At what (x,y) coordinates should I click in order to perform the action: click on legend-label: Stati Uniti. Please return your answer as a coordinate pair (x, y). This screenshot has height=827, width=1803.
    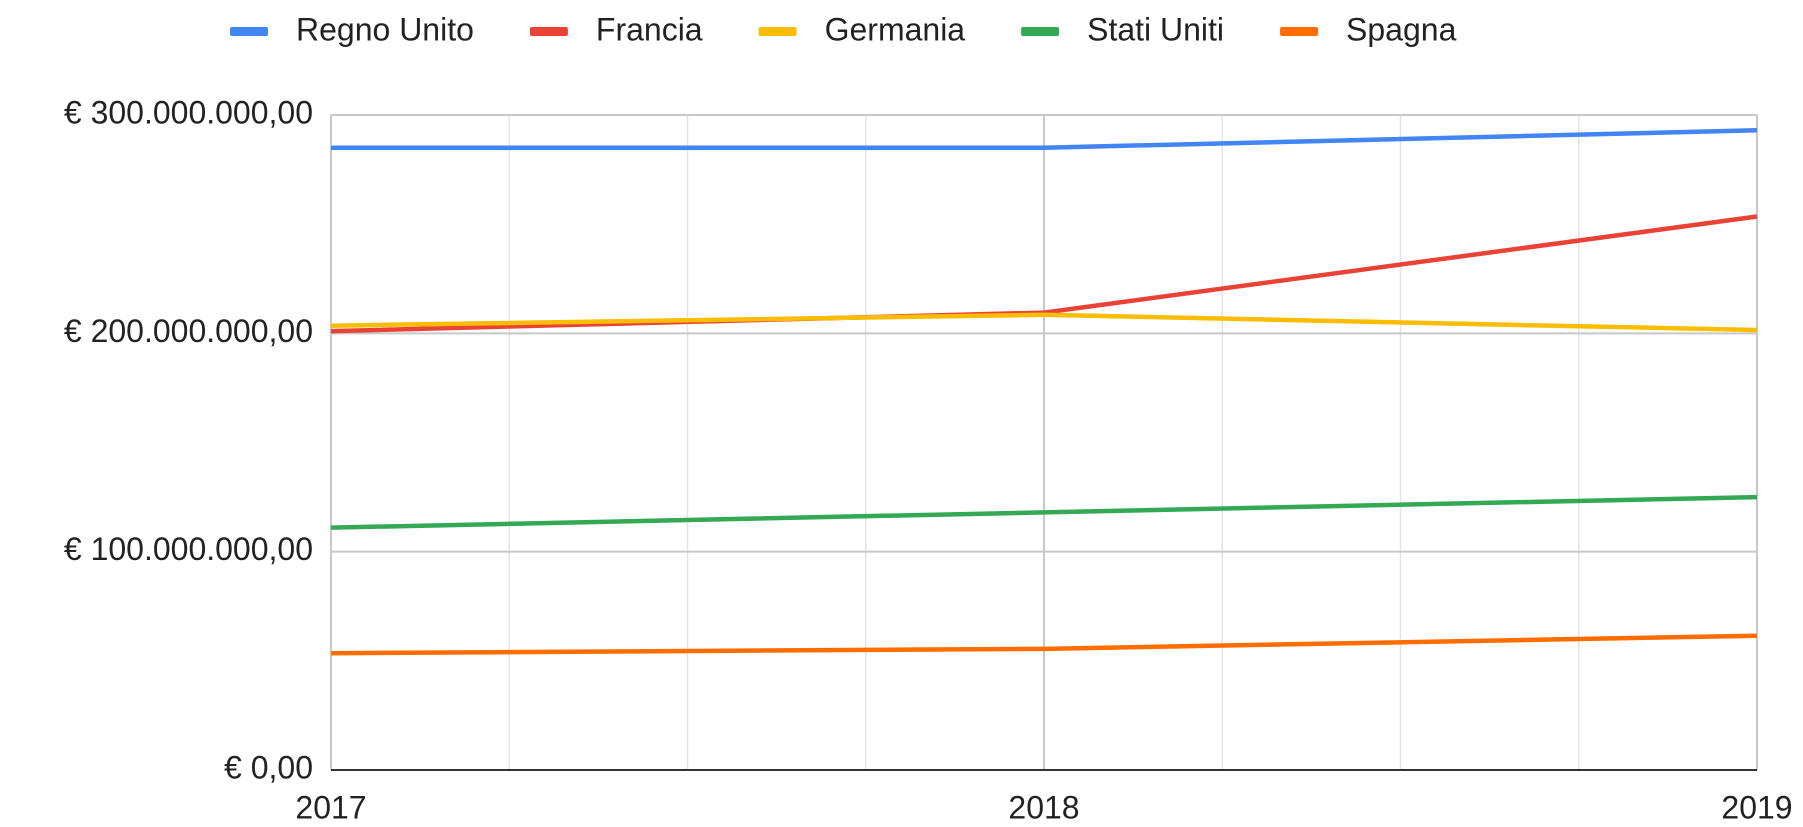
    Looking at the image, I should click on (1155, 29).